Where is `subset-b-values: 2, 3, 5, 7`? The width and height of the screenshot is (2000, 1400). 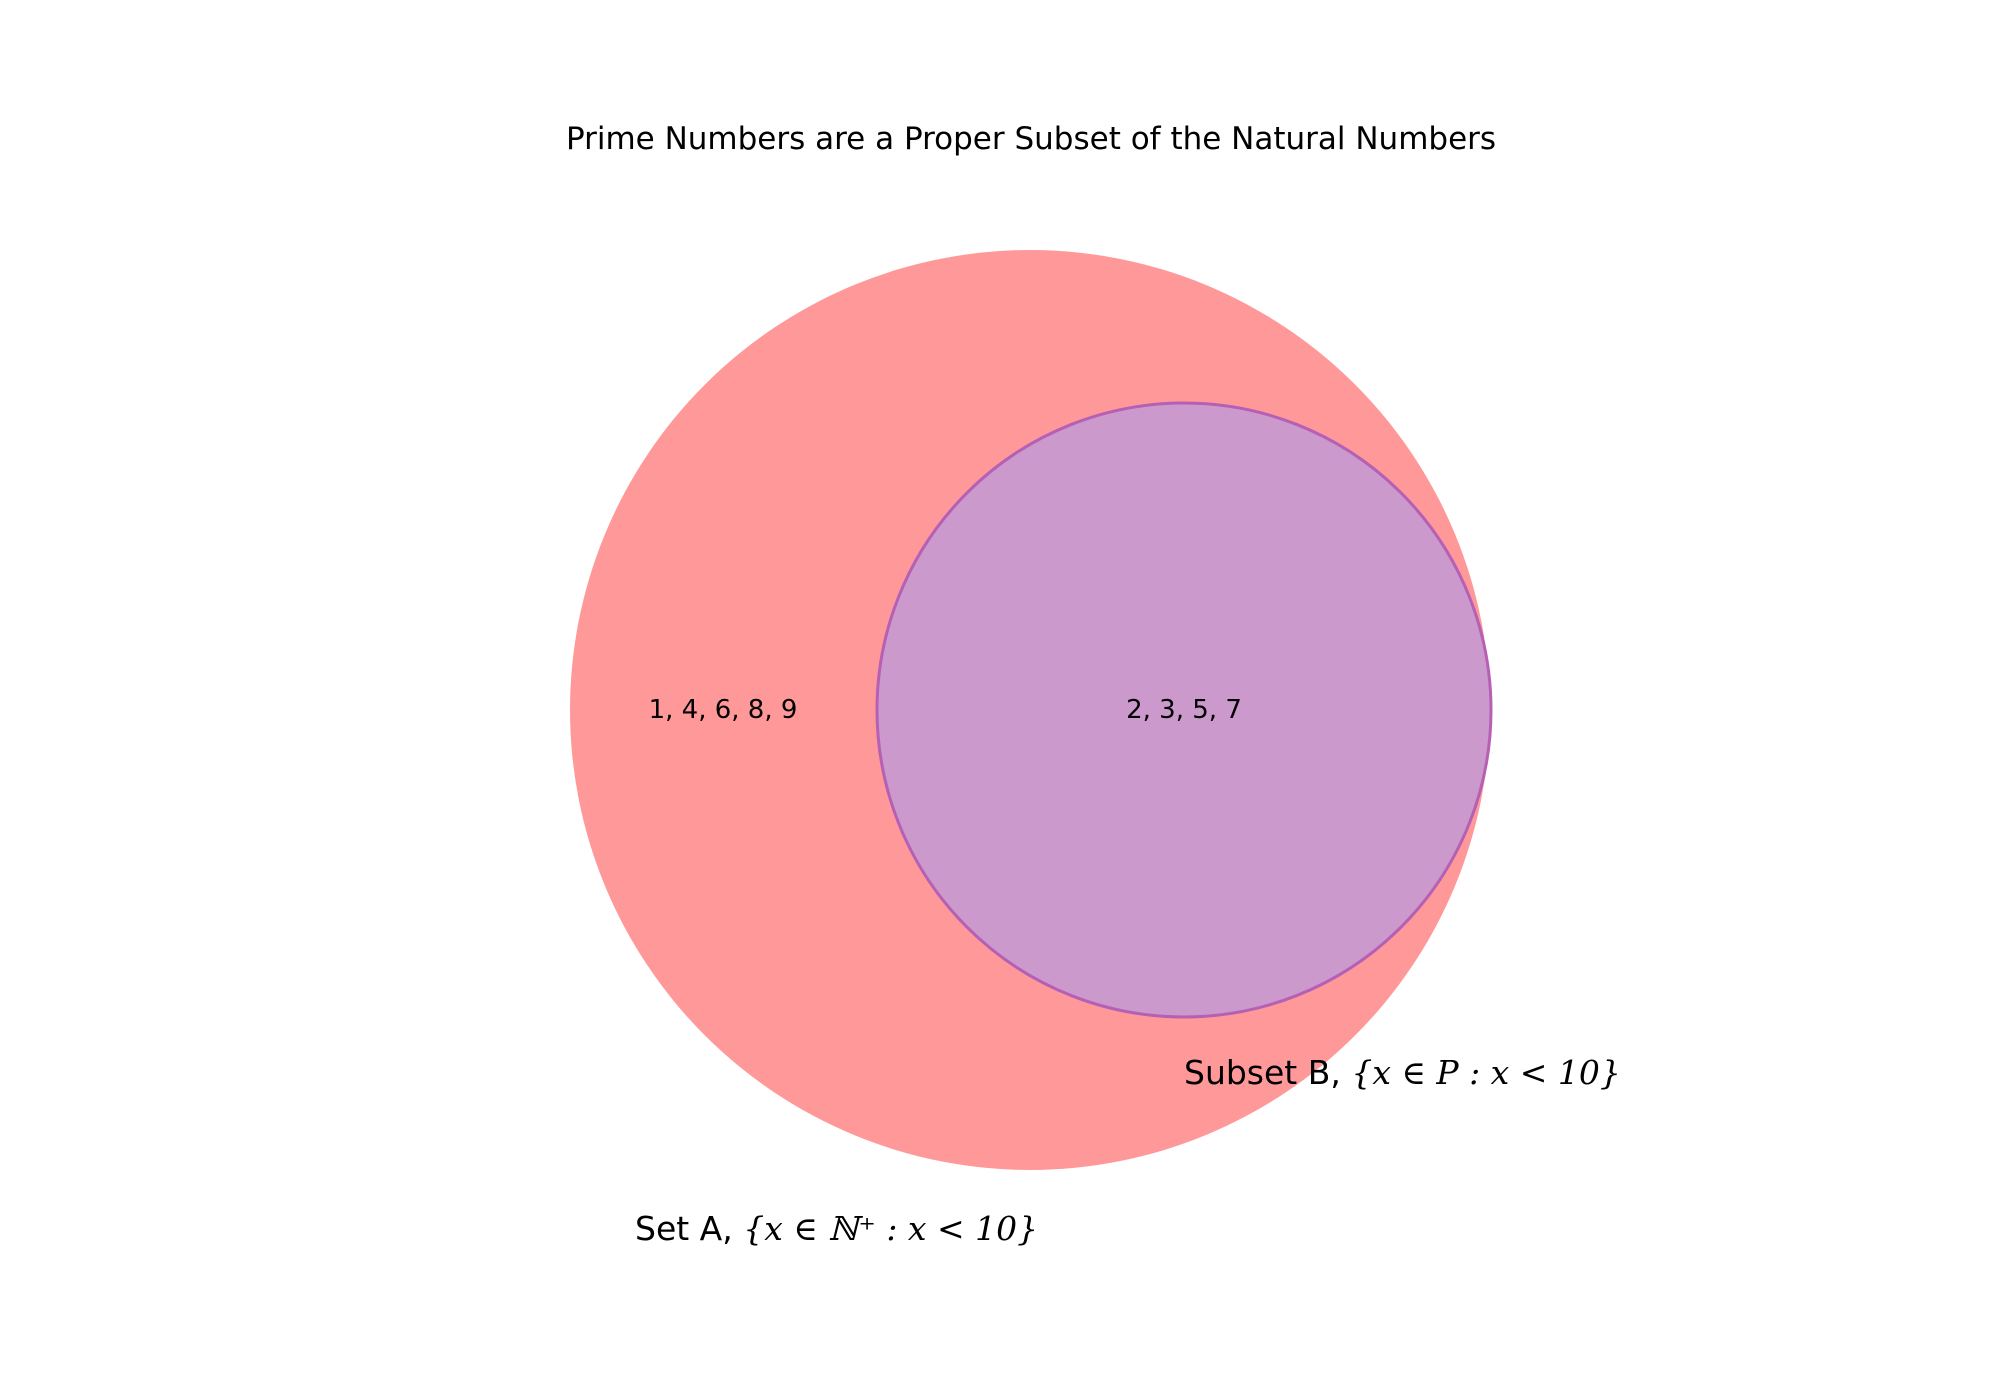 subset-b-values: 2, 3, 5, 7 is located at coordinates (1184, 710).